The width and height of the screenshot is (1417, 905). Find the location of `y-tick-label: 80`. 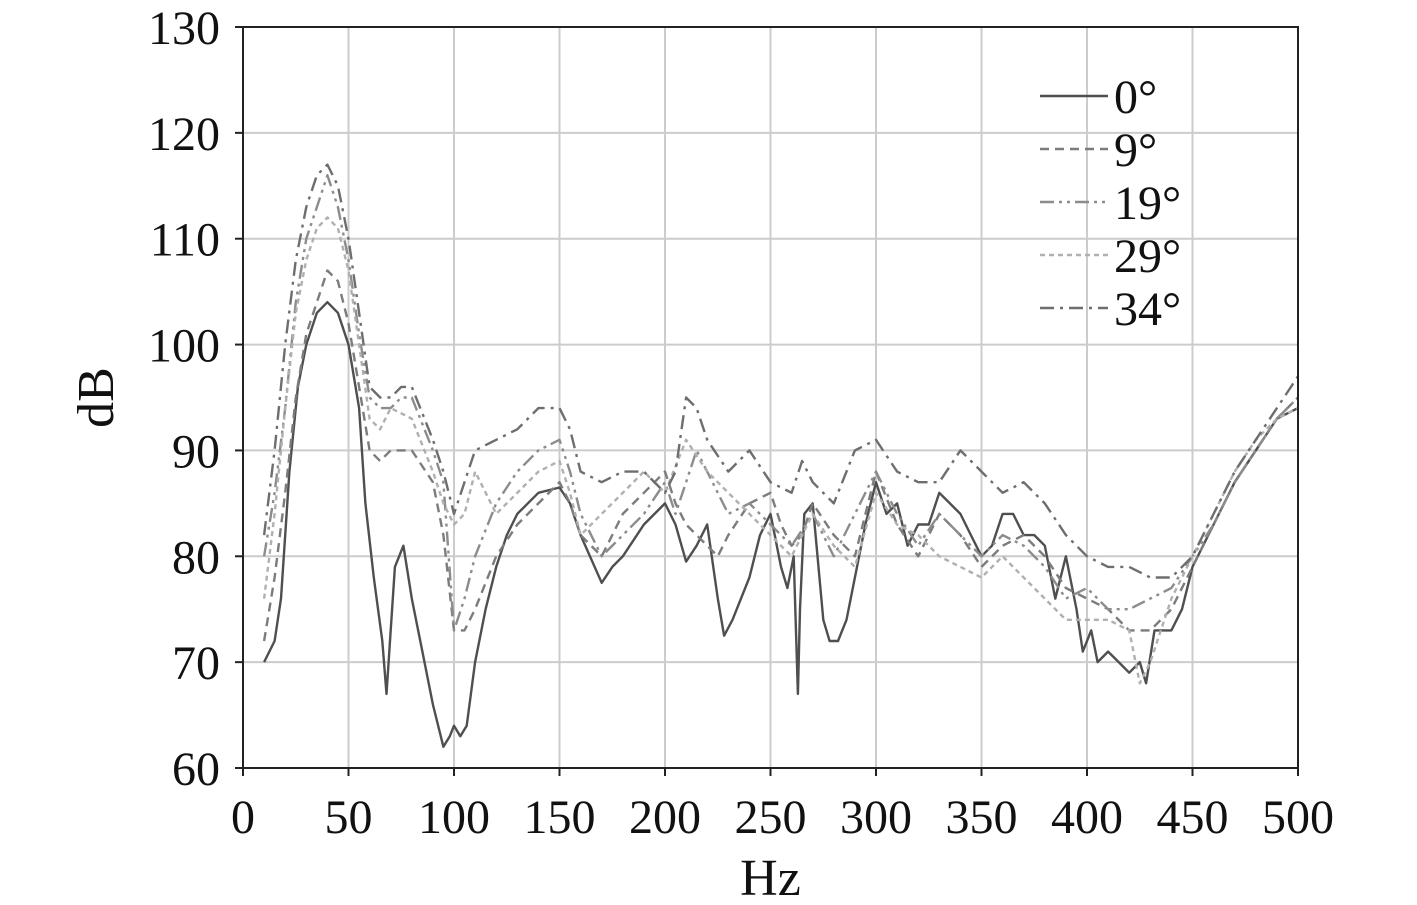

y-tick-label: 80 is located at coordinates (196, 557).